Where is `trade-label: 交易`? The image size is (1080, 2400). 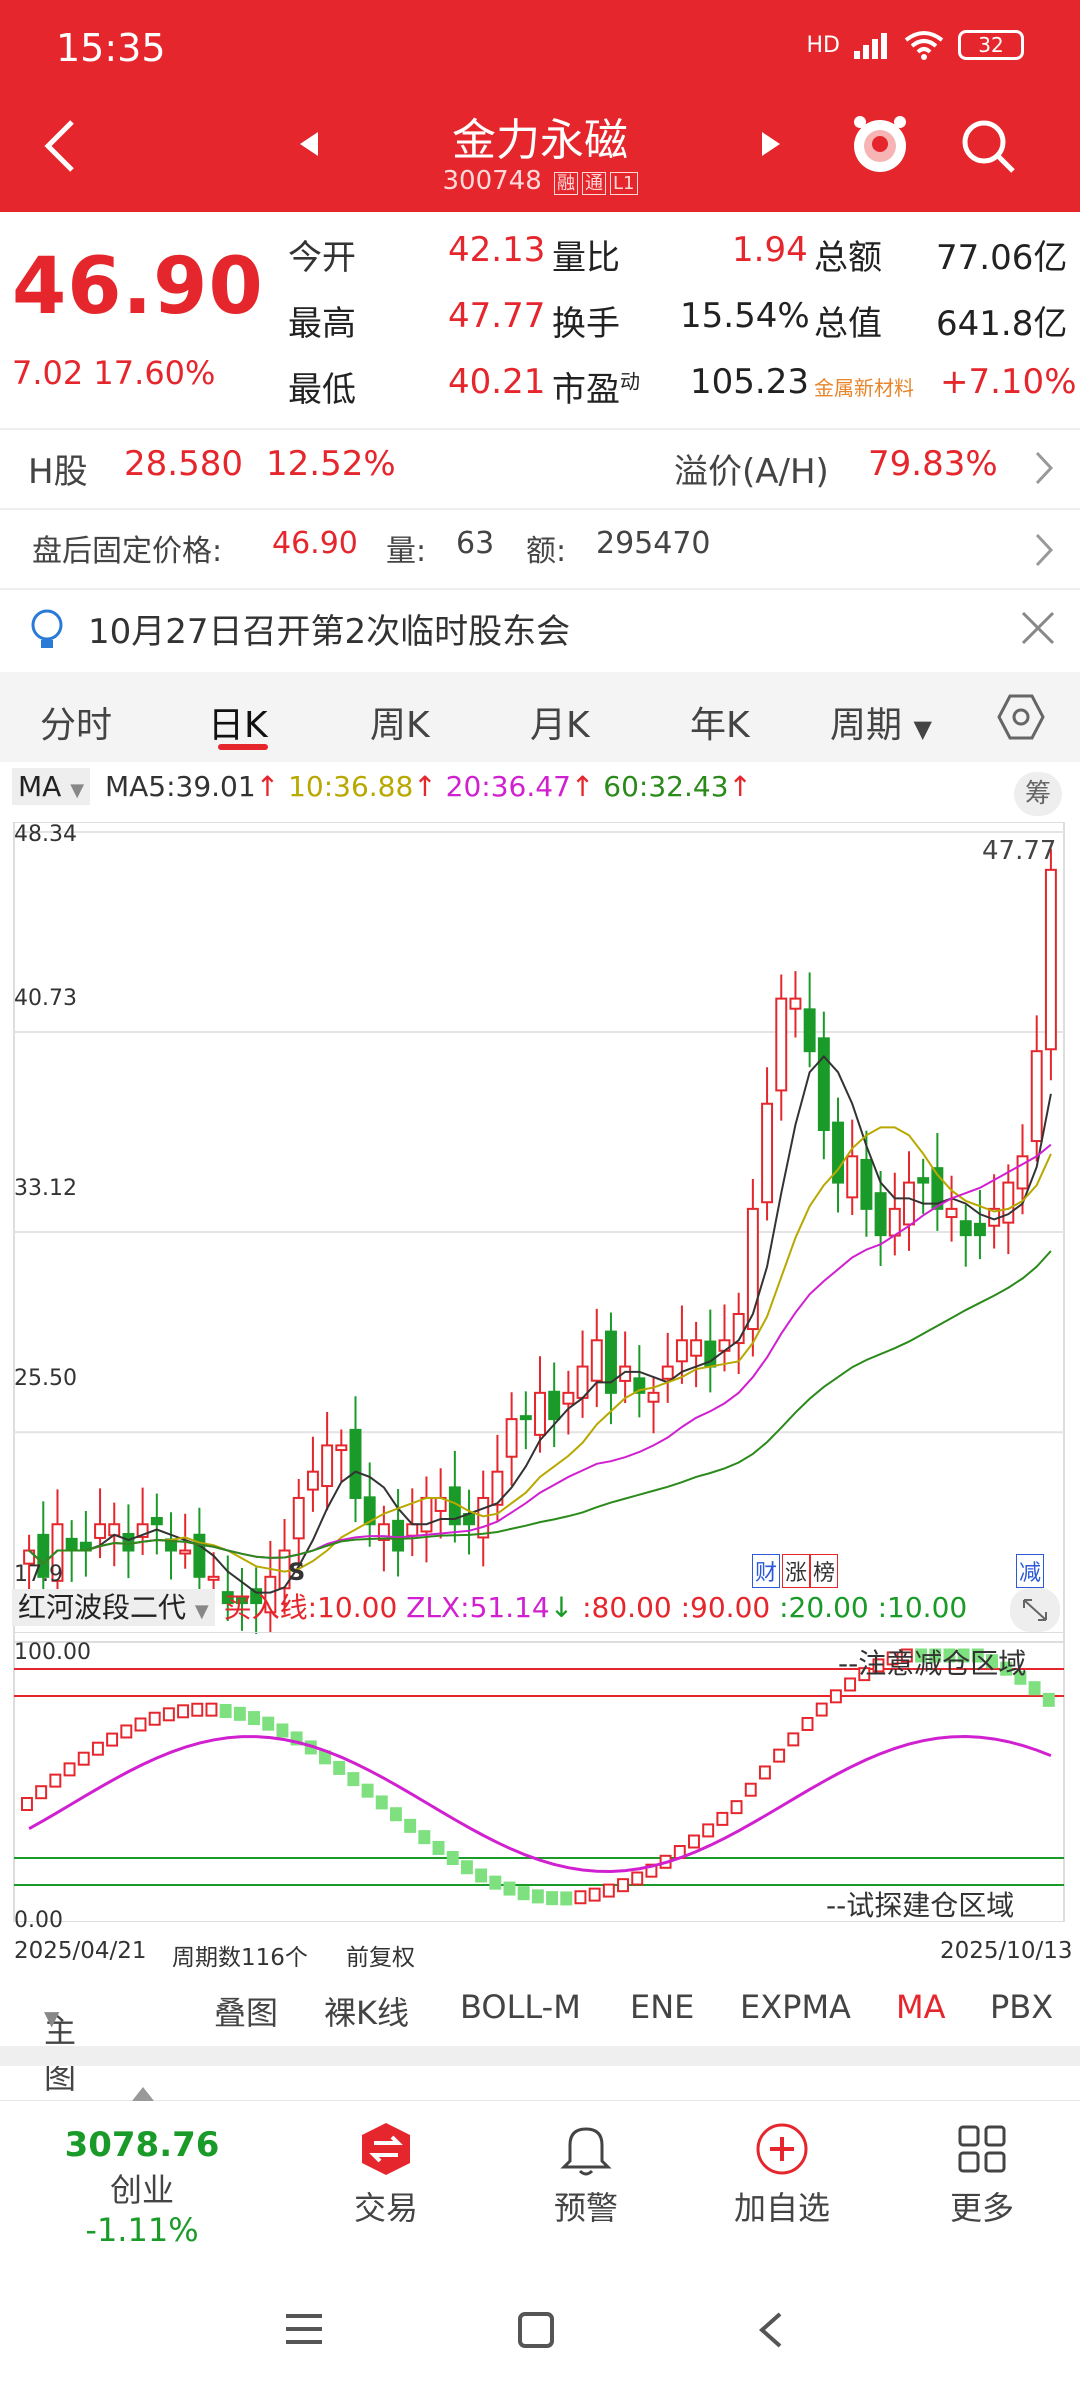 trade-label: 交易 is located at coordinates (385, 2208).